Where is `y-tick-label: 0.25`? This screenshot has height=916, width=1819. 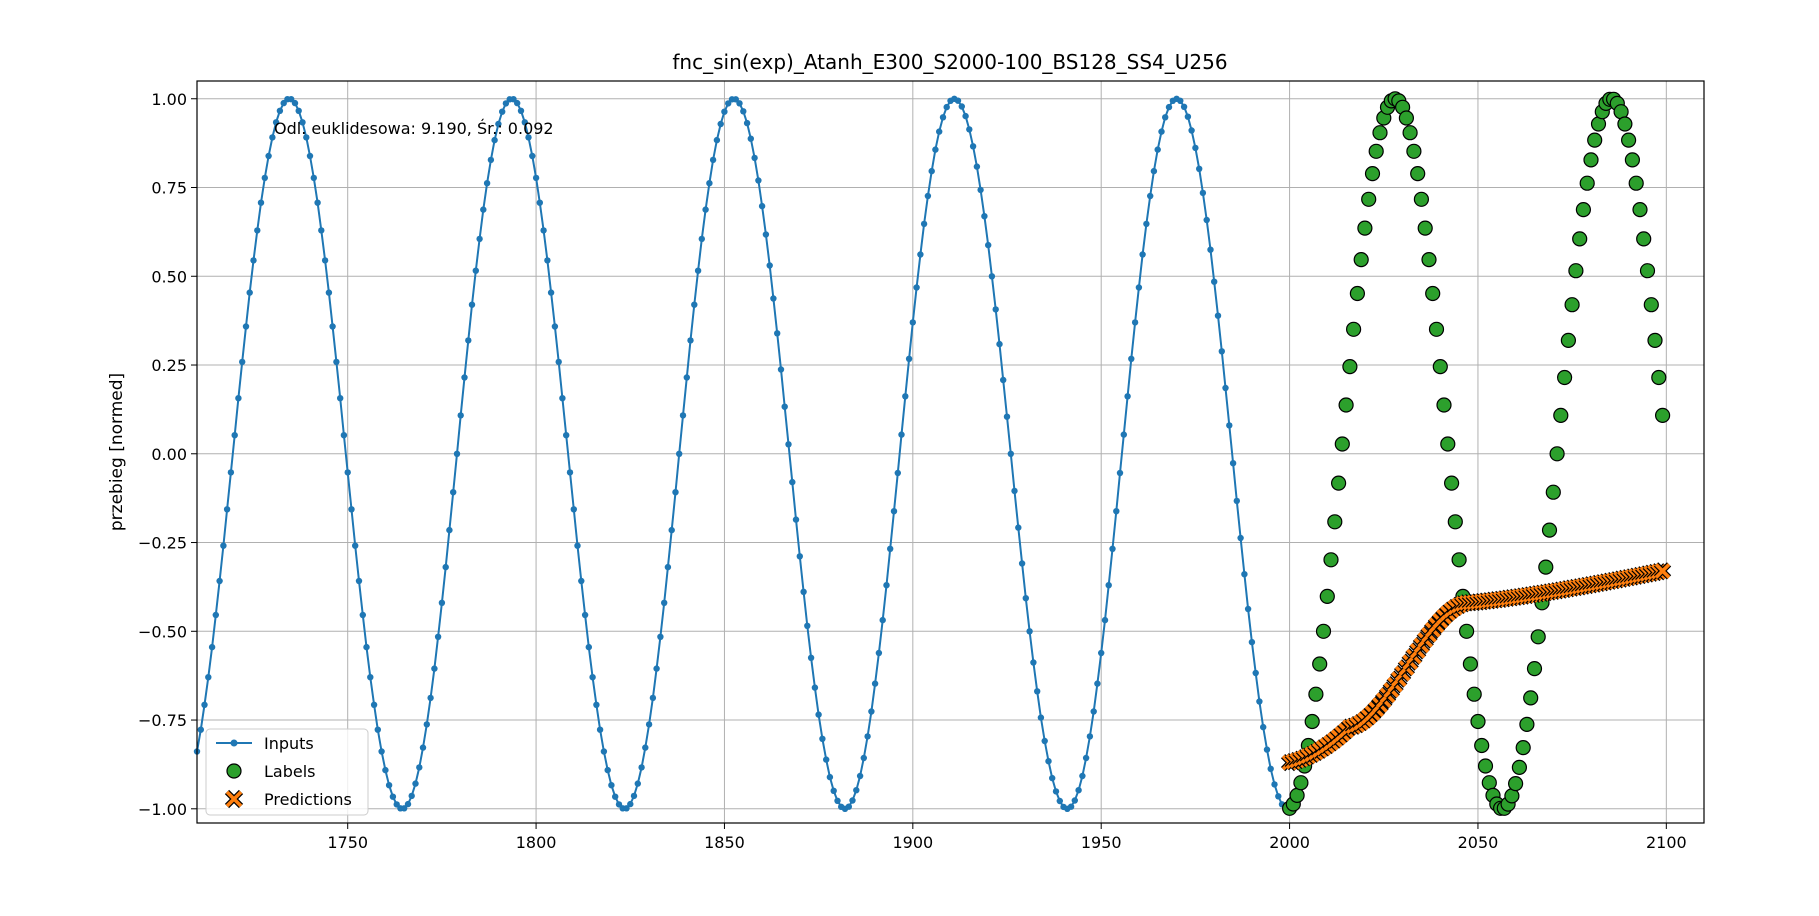 y-tick-label: 0.25 is located at coordinates (169, 365).